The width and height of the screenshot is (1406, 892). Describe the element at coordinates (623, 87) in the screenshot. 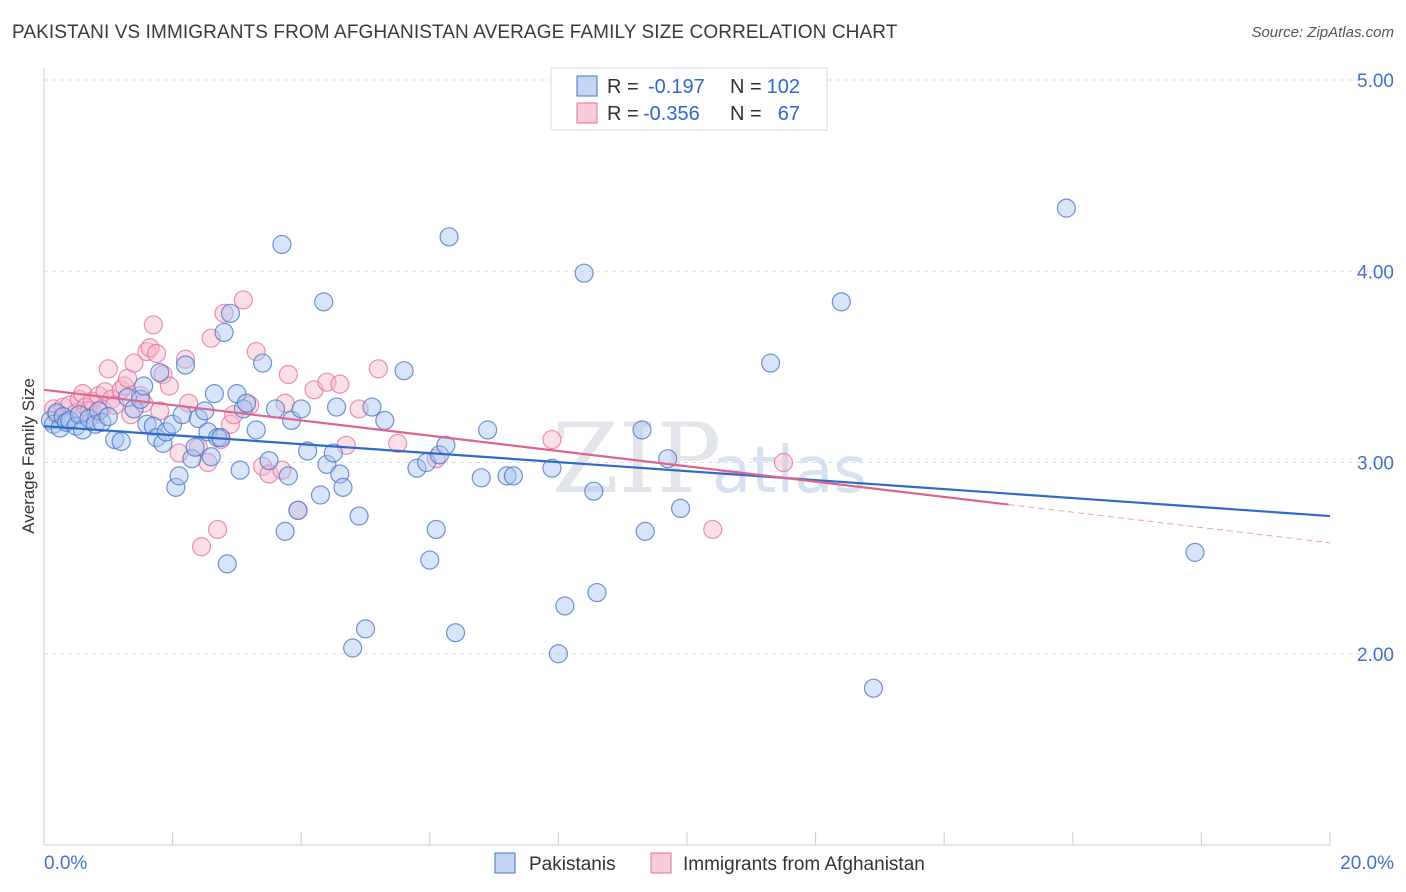

I see `legend-r-label-1: R =` at that location.